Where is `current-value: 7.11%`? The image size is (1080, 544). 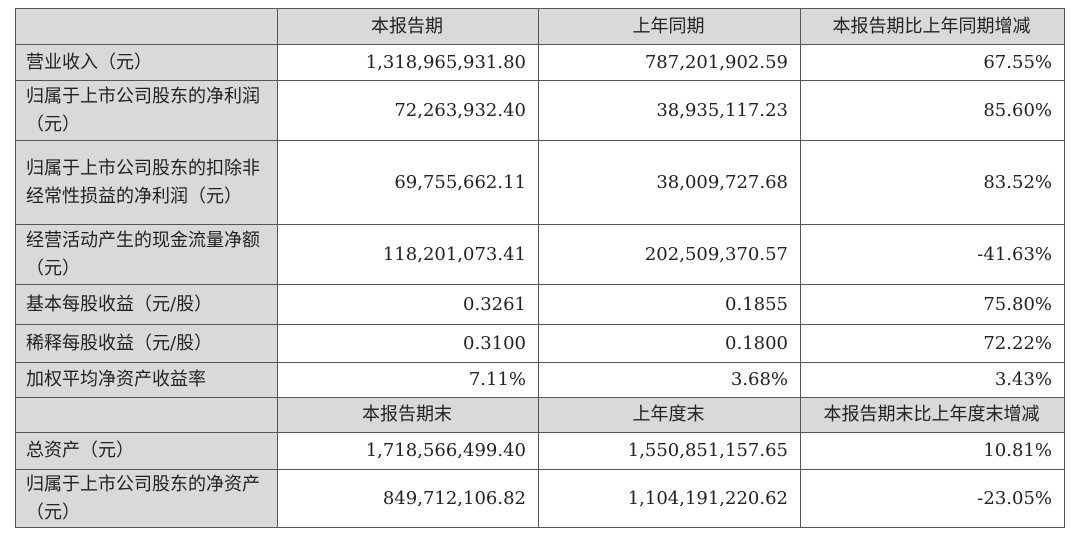 current-value: 7.11% is located at coordinates (408, 380).